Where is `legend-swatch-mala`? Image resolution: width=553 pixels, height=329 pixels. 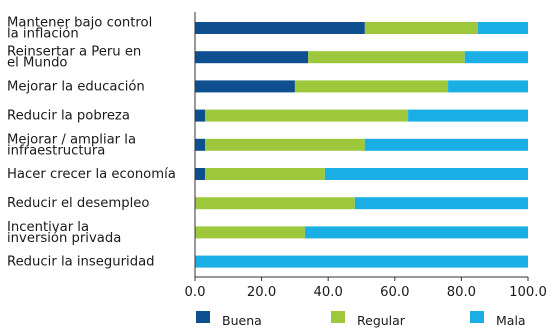 legend-swatch-mala is located at coordinates (477, 317).